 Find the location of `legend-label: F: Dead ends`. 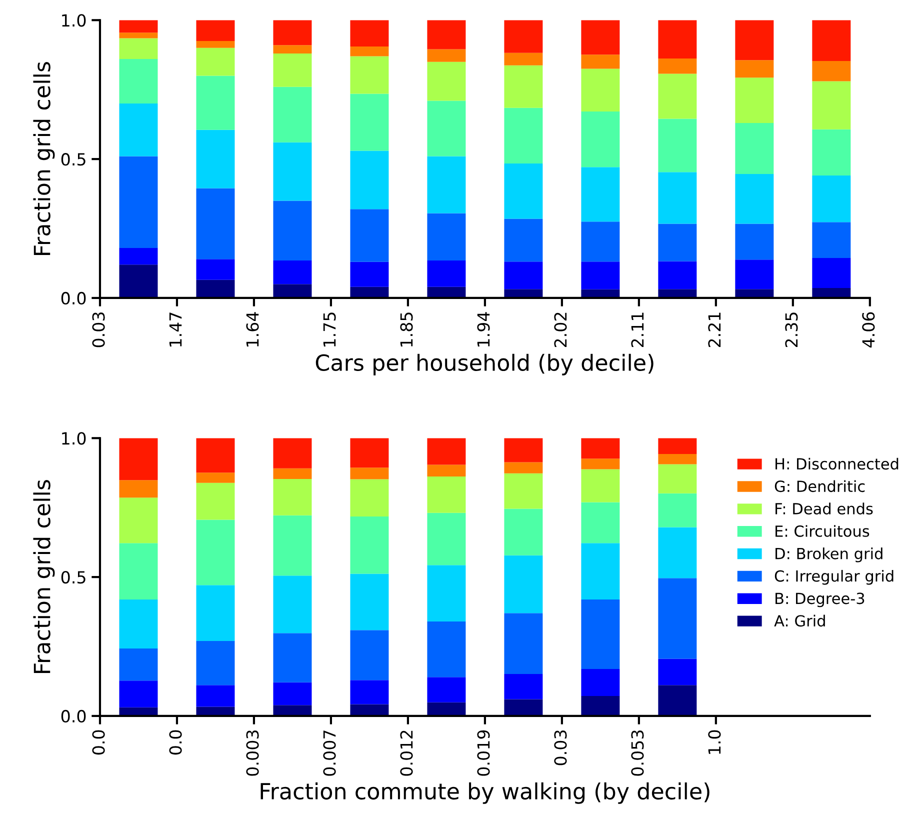

legend-label: F: Dead ends is located at coordinates (824, 508).